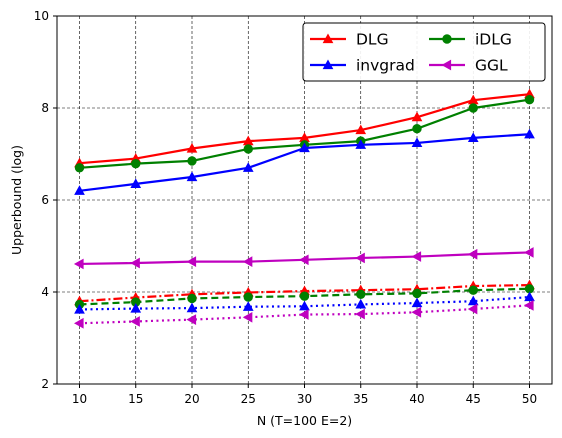 The height and width of the screenshot is (438, 562). What do you see at coordinates (468, 66) in the screenshot?
I see `legend-item: GGL` at bounding box center [468, 66].